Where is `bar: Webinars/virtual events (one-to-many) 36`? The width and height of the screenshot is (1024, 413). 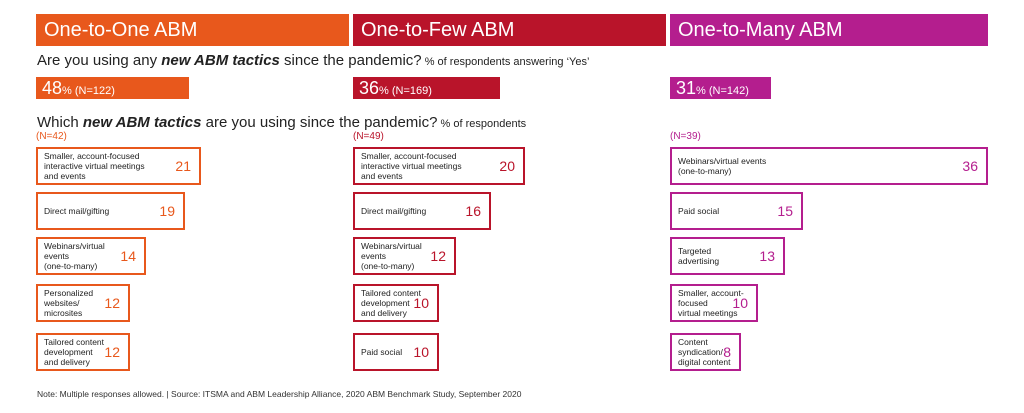
bar: Webinars/virtual events (one-to-many) 36 is located at coordinates (829, 166).